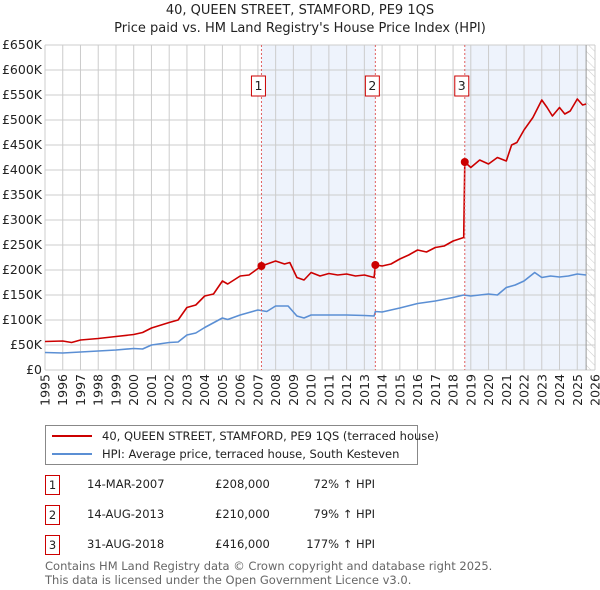 This screenshot has height=590, width=600. Describe the element at coordinates (300, 10) in the screenshot. I see `chart-title: 40, QUEEN STREET, STAMFORD, PE9 1QS` at that location.